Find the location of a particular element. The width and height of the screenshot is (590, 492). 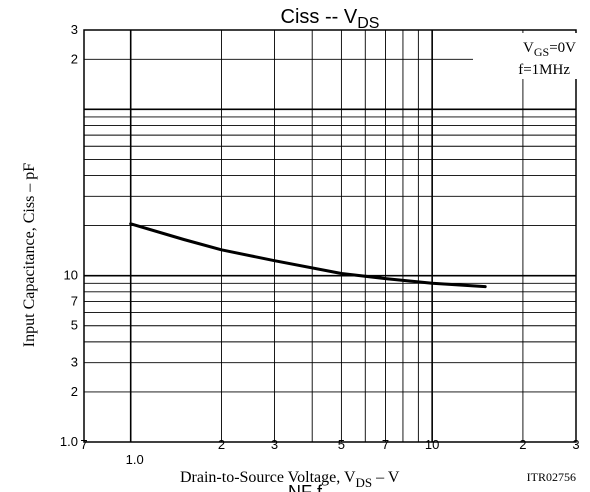

x-tick-label: 10 is located at coordinates (432, 444).